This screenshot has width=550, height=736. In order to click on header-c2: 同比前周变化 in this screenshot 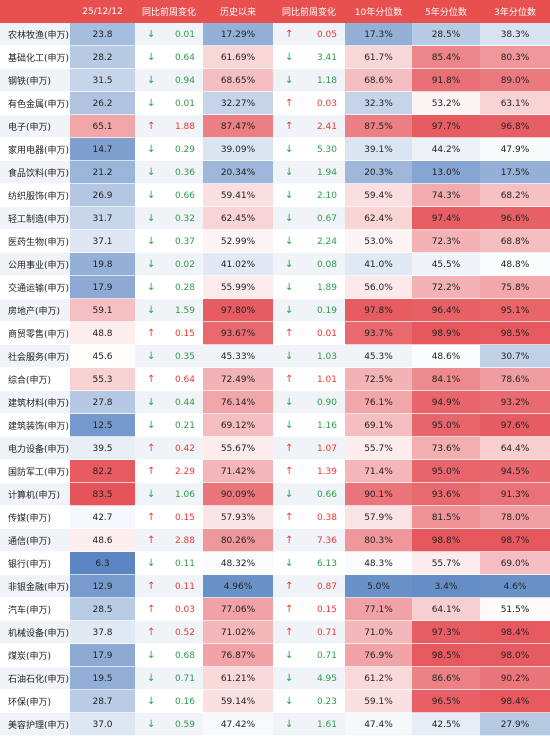, I will do `click(309, 11)`.